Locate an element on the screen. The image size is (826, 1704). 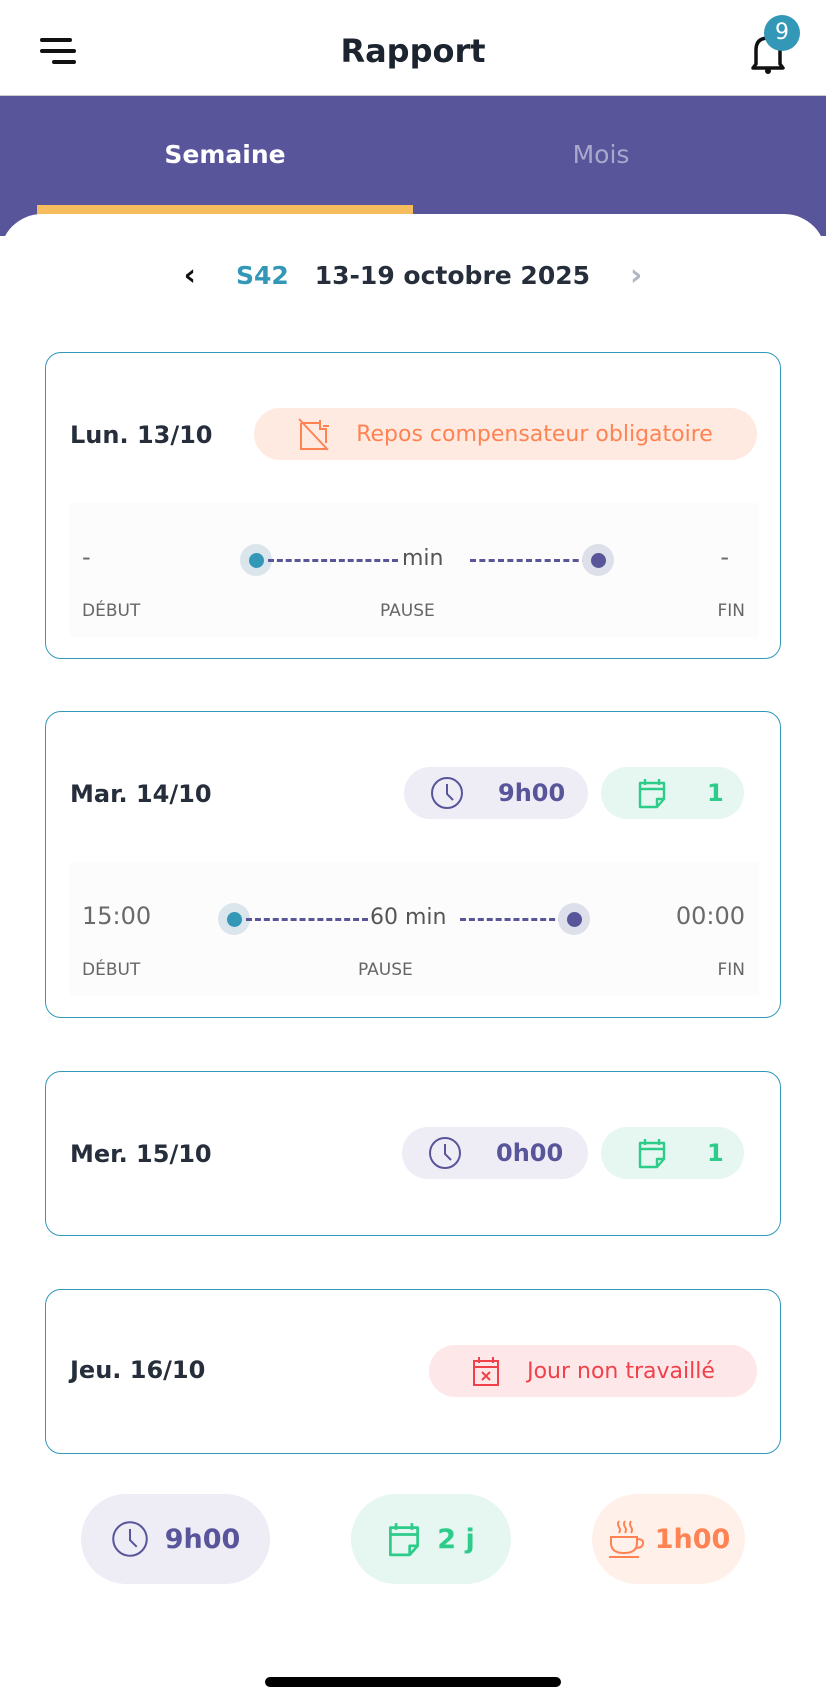
total-hours-value: 9h00 is located at coordinates (202, 1539).